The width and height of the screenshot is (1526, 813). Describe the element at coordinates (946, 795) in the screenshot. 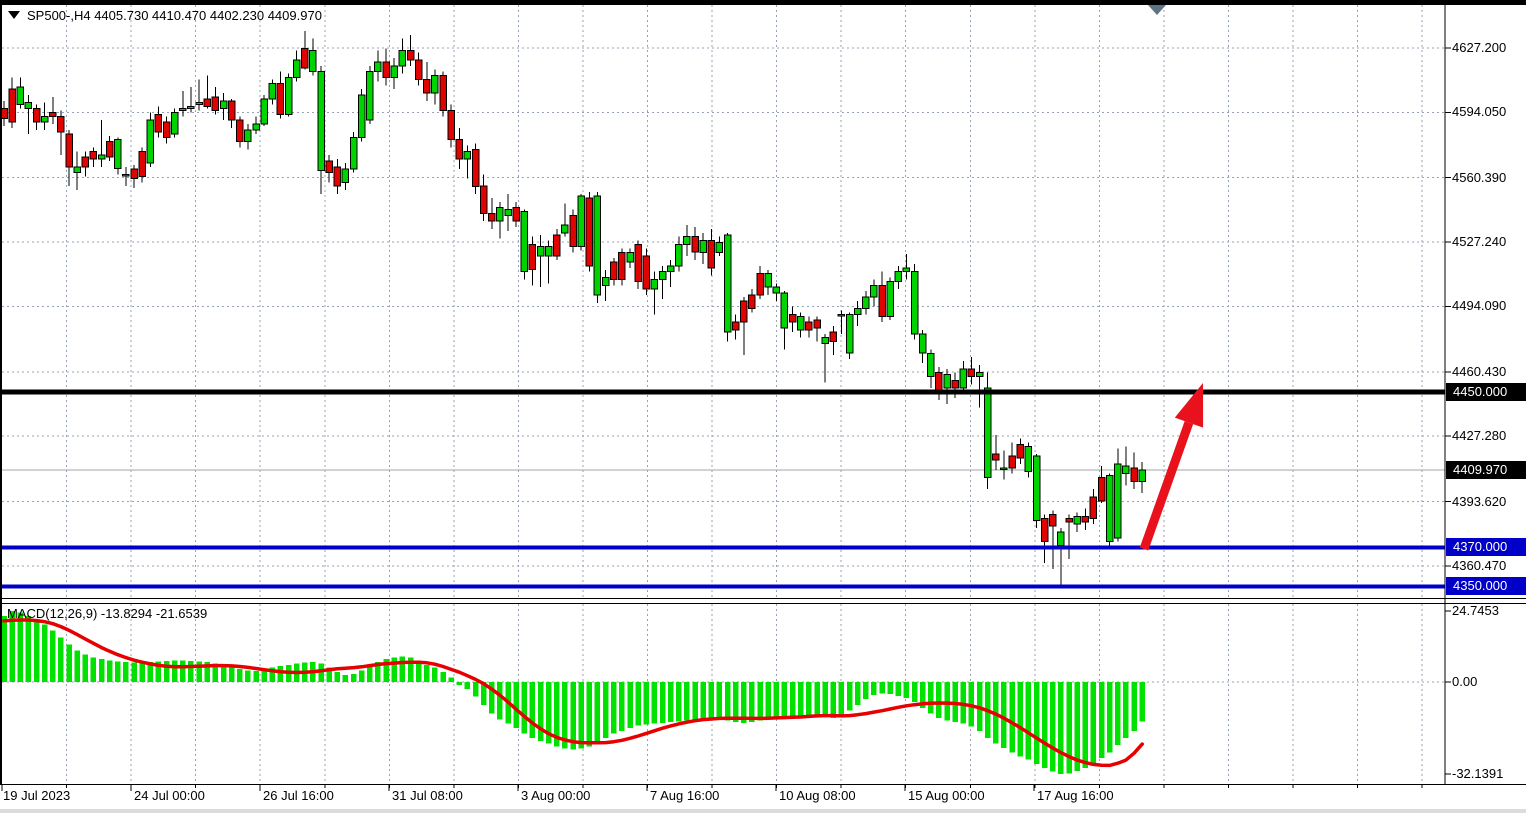

I see `time-axis-label: 15 Aug 00:00` at that location.